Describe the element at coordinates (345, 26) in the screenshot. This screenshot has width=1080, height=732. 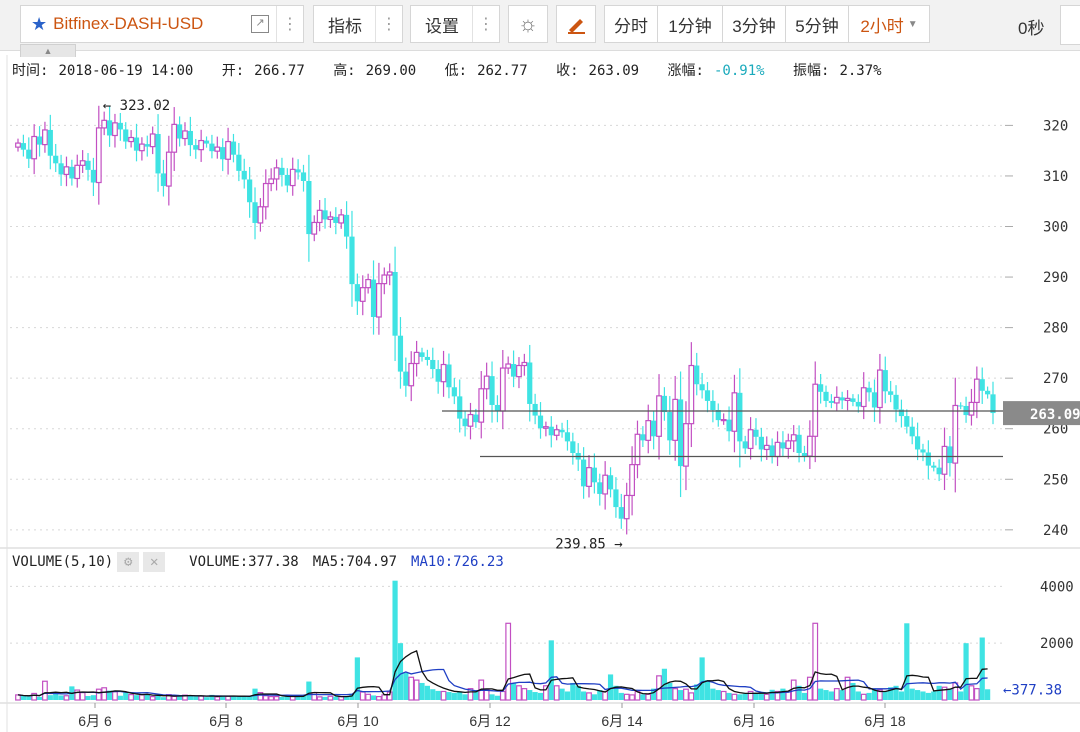
I see `indicators-label: 指标` at that location.